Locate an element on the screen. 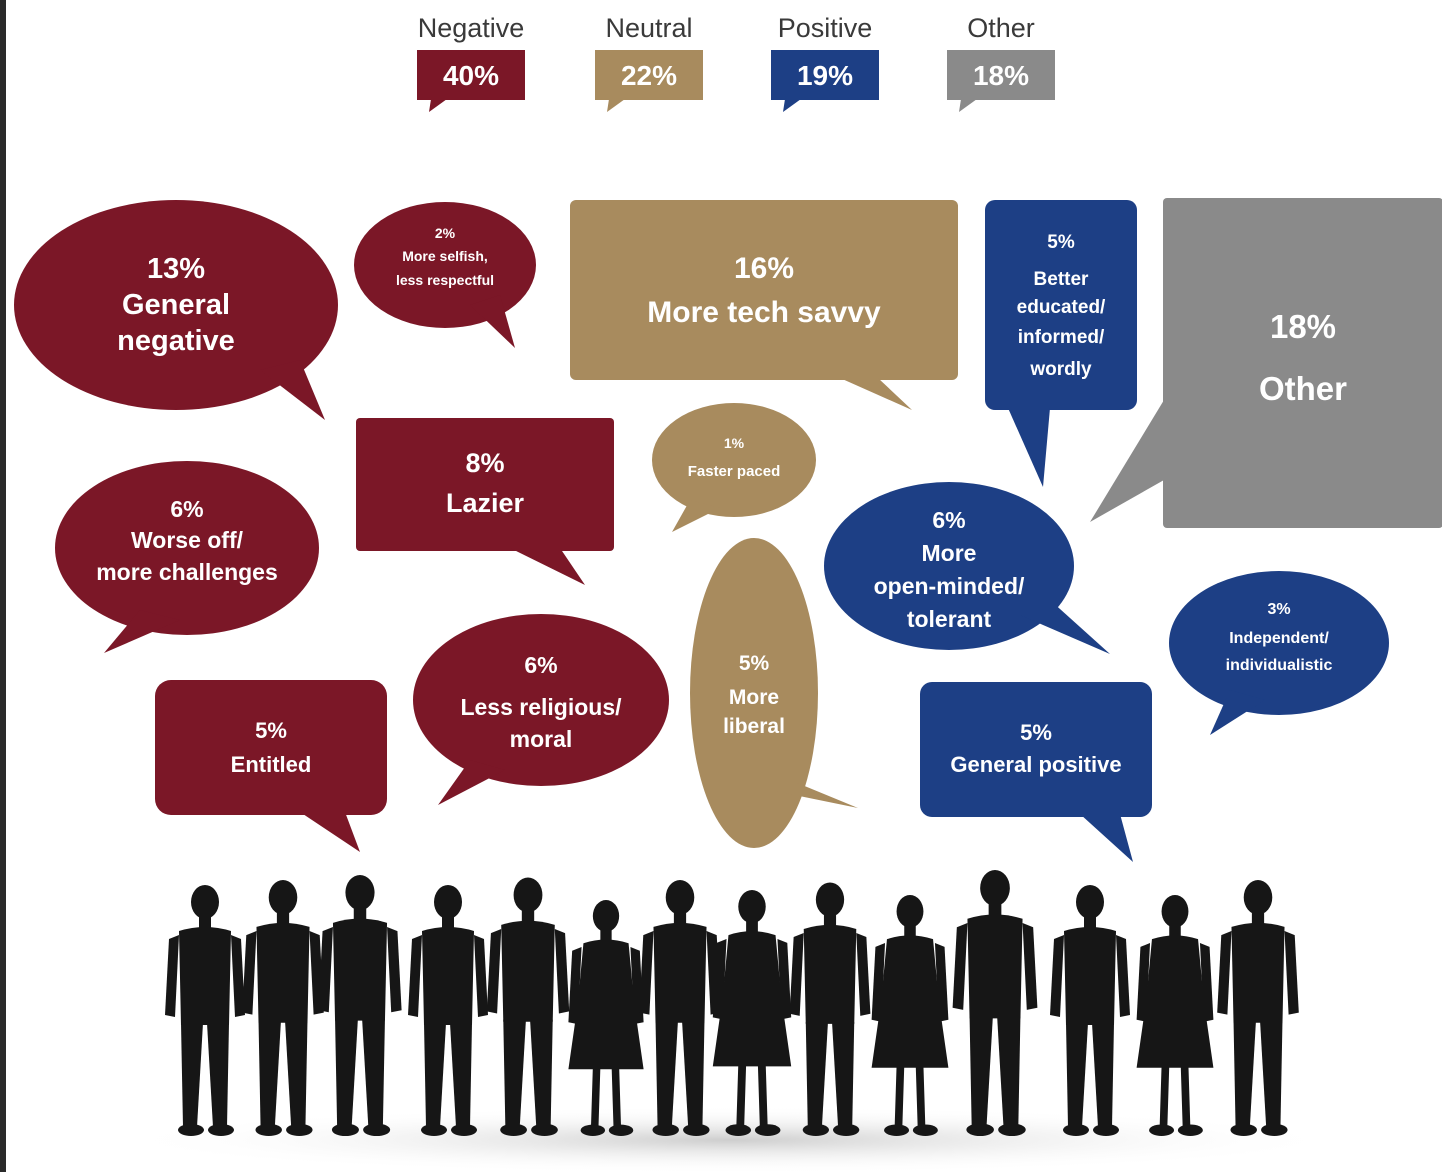 The image size is (1442, 1172). bubble-label: Lazier is located at coordinates (485, 503).